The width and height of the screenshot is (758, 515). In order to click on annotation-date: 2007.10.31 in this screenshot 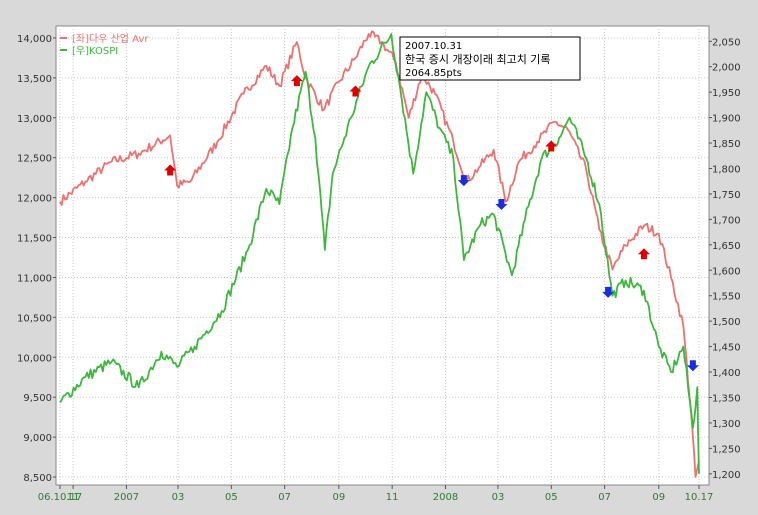, I will do `click(433, 46)`.